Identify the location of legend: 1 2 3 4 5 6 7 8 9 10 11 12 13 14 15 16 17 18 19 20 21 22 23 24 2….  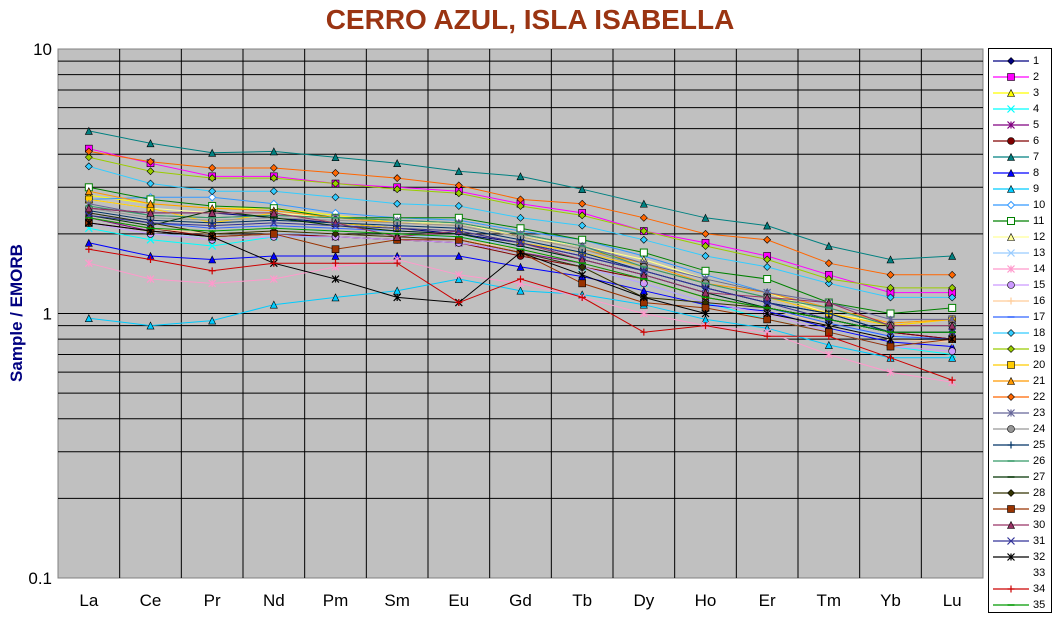
(1020, 330).